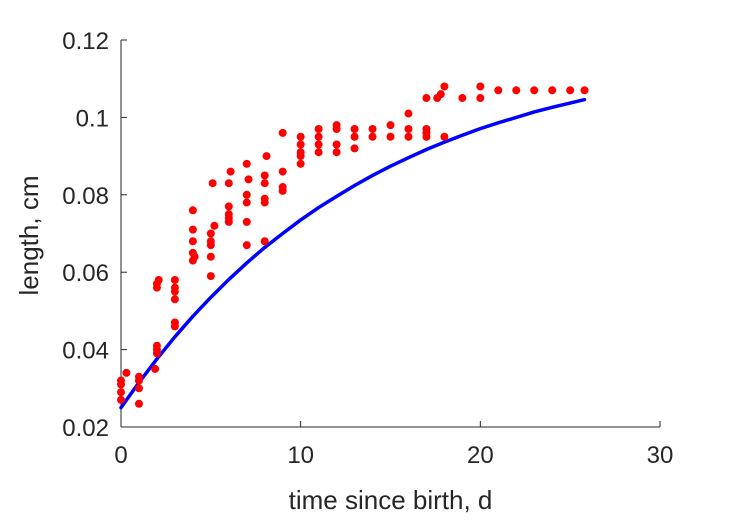  Describe the element at coordinates (85, 273) in the screenshot. I see `y-tick-label: 0.06` at that location.